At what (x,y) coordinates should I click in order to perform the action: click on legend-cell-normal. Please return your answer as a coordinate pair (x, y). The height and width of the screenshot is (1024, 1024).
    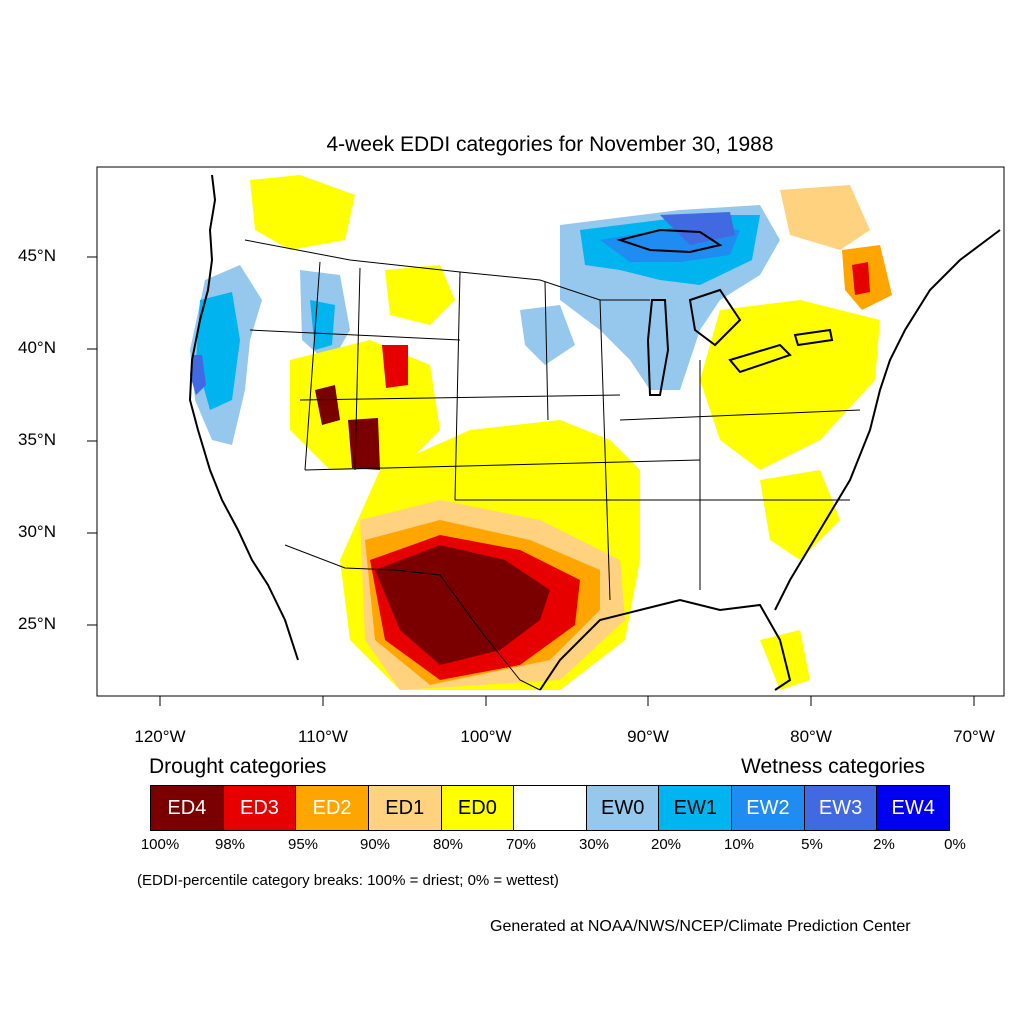
    Looking at the image, I should click on (550, 808).